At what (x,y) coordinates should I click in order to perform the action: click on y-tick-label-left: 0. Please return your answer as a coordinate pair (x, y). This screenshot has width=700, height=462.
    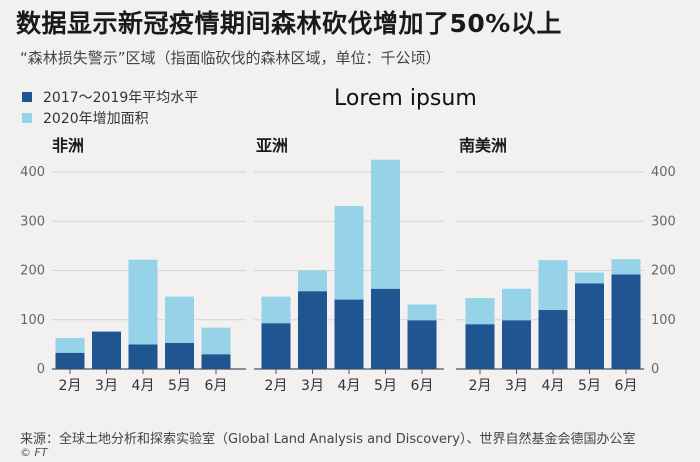
    Looking at the image, I should click on (41, 369).